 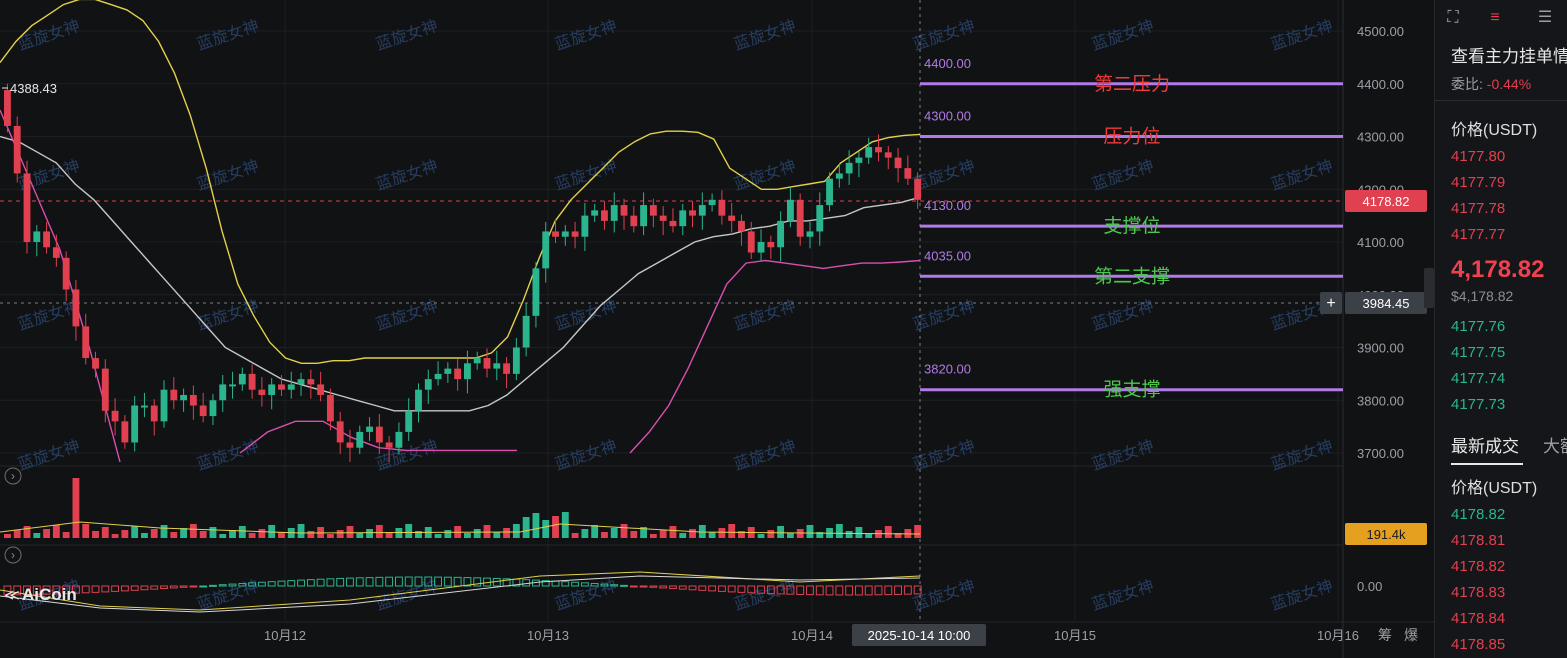 I want to click on chip-distribution-button: 筹, so click(x=1385, y=635).